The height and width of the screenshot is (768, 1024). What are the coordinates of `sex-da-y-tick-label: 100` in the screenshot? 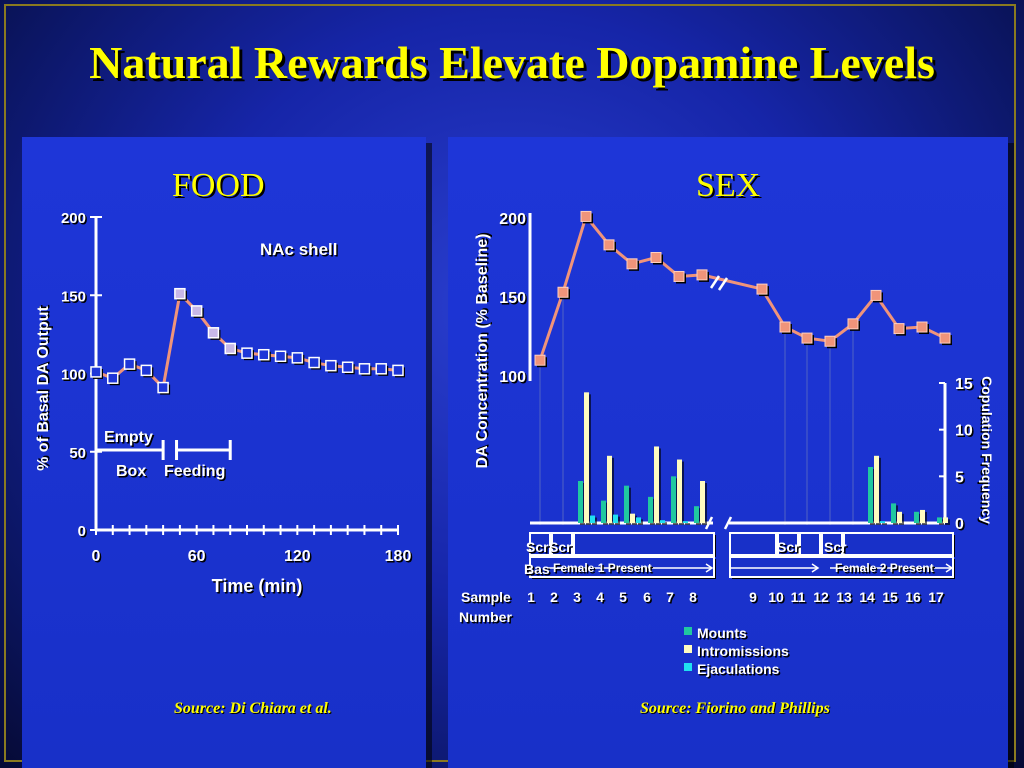 It's located at (512, 377).